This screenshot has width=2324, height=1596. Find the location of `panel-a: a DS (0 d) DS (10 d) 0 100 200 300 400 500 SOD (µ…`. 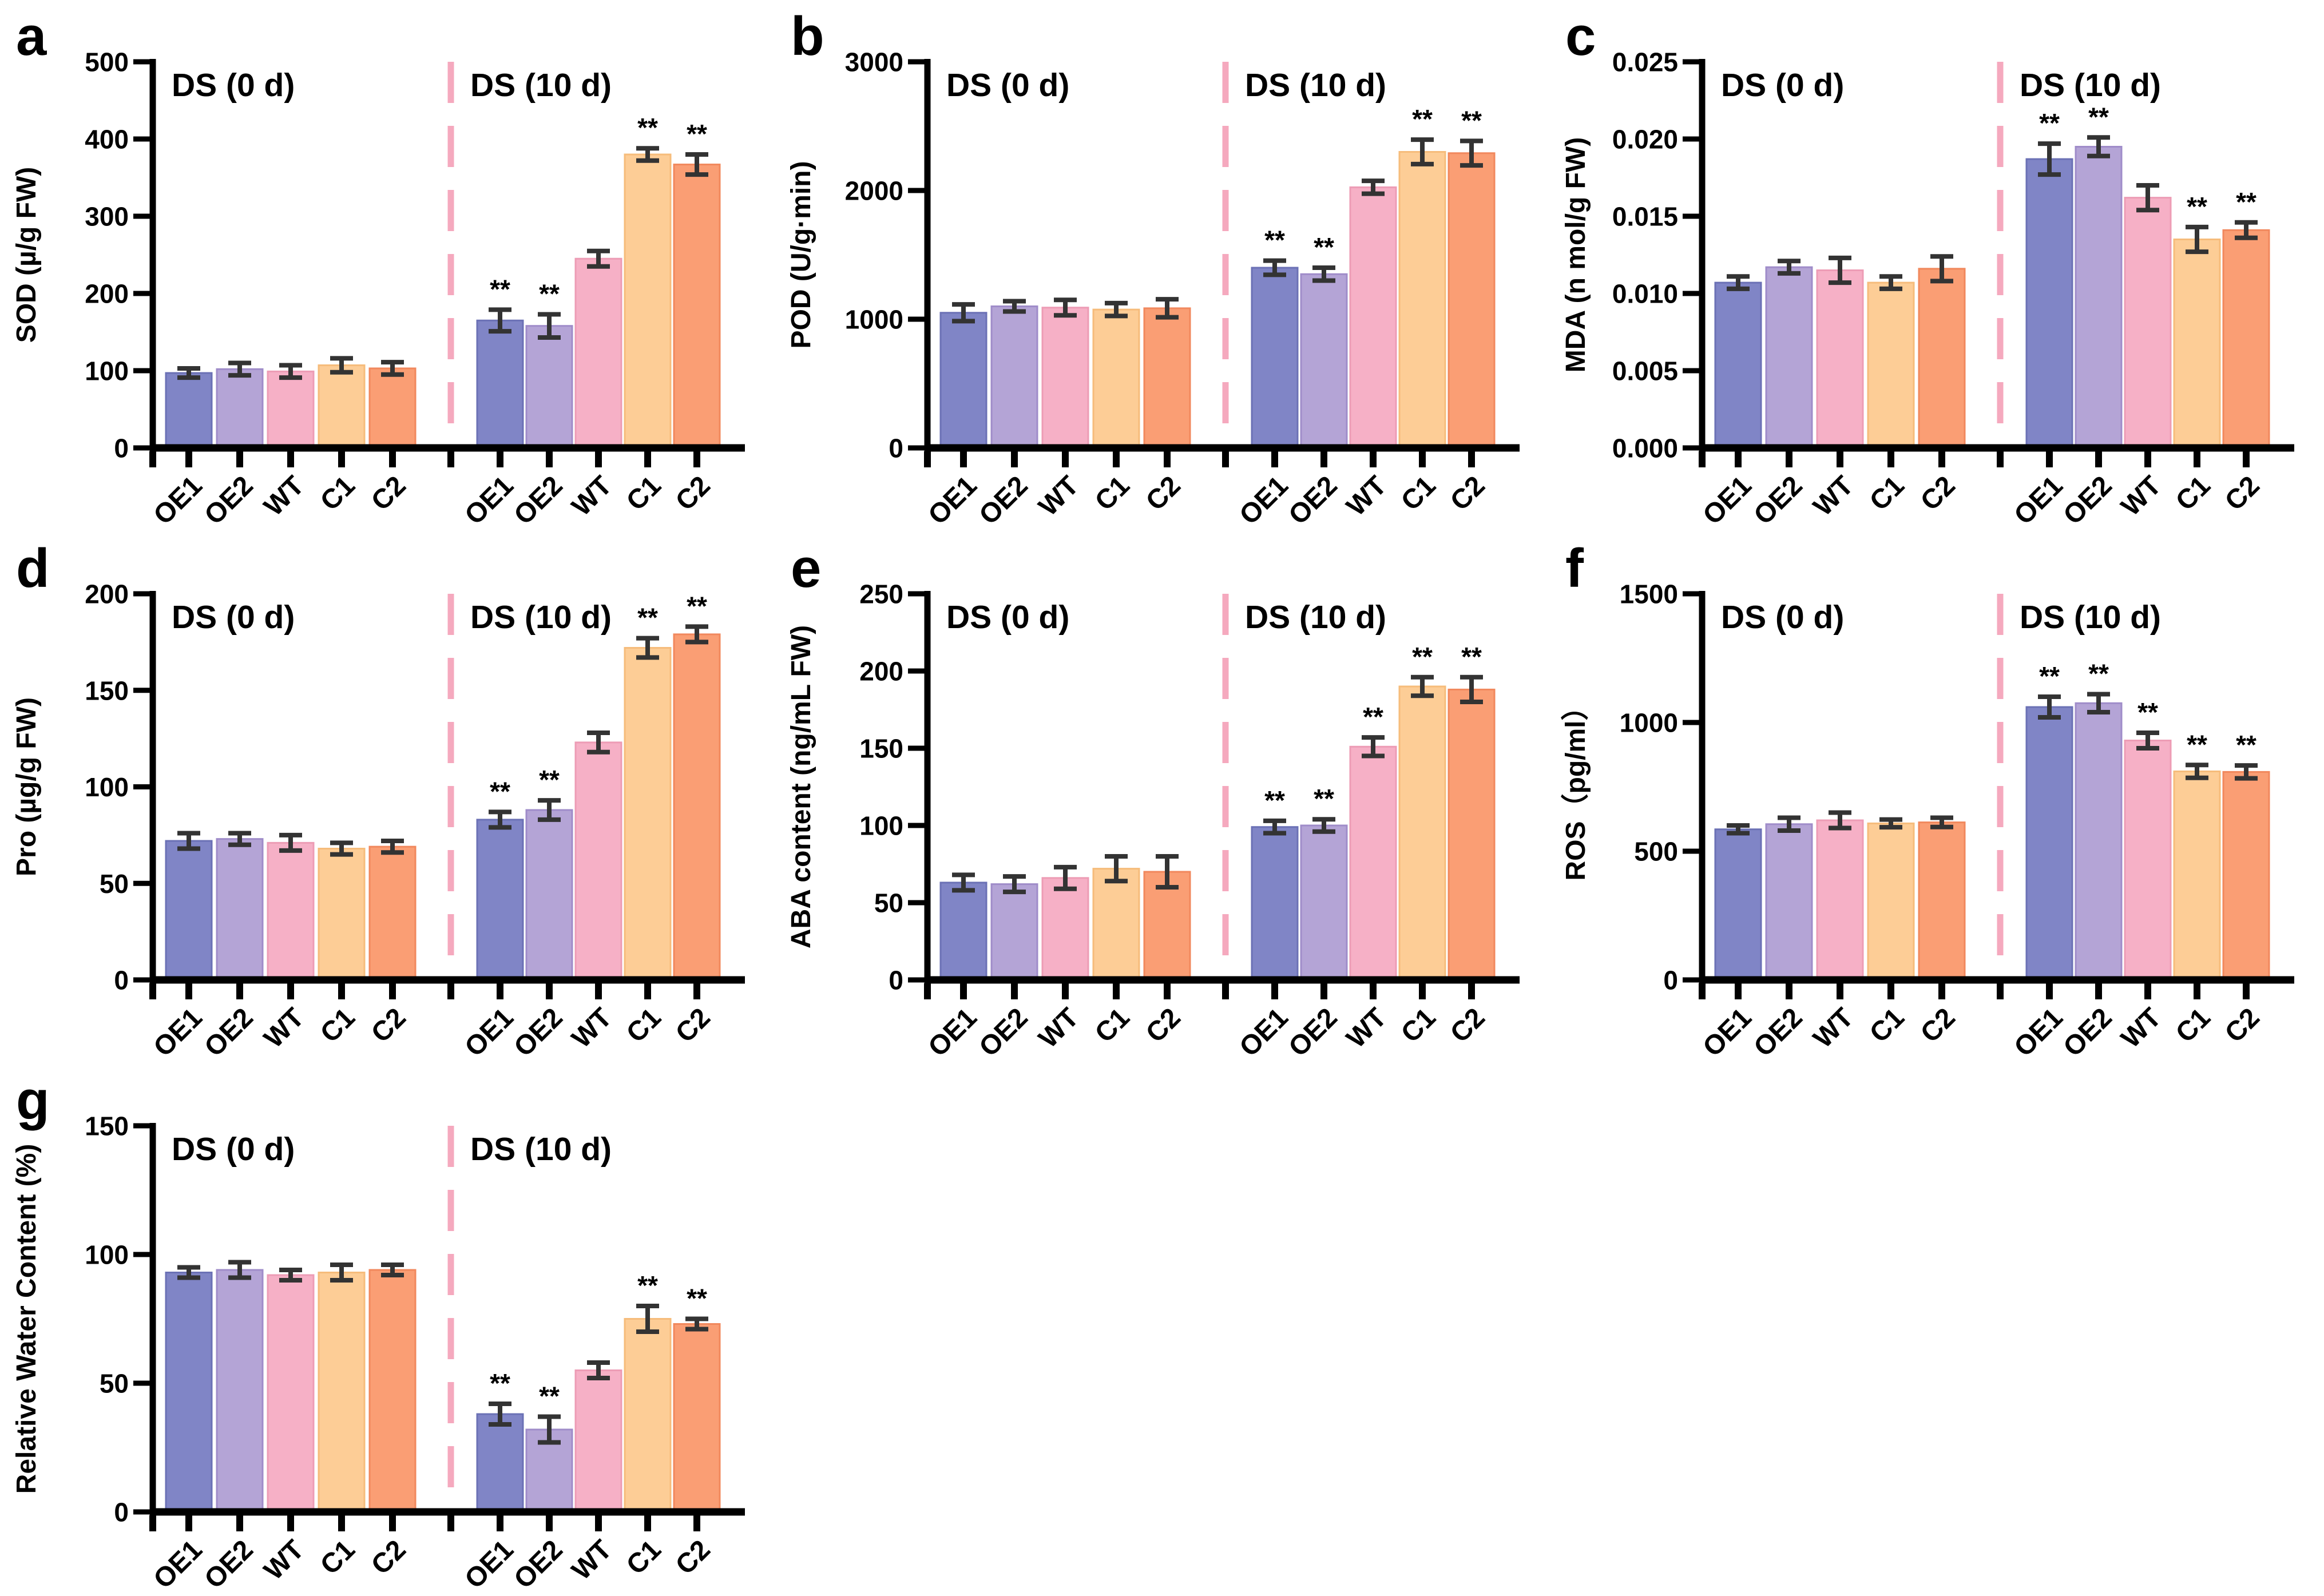

panel-a: a DS (0 d) DS (10 d) 0 100 200 300 400 500 SOD (µ… is located at coordinates (387, 266).